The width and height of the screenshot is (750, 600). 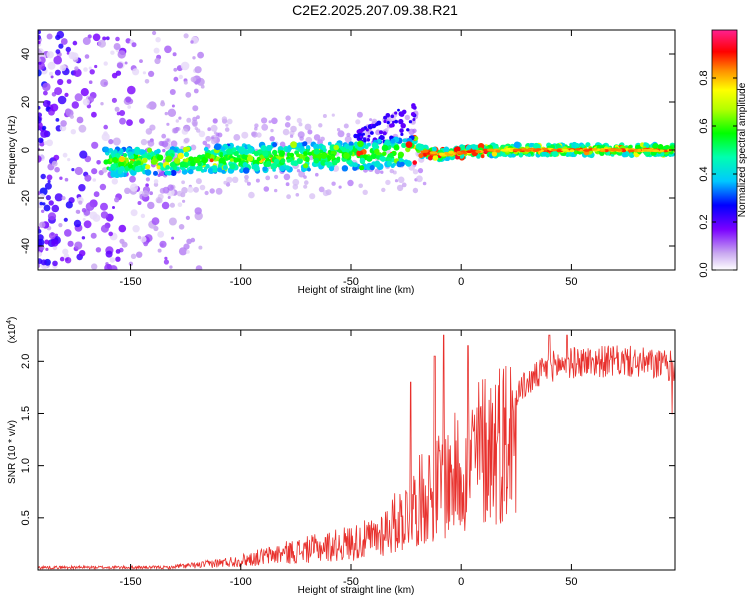 I want to click on y-tick-label: 1.0, so click(x=26, y=465).